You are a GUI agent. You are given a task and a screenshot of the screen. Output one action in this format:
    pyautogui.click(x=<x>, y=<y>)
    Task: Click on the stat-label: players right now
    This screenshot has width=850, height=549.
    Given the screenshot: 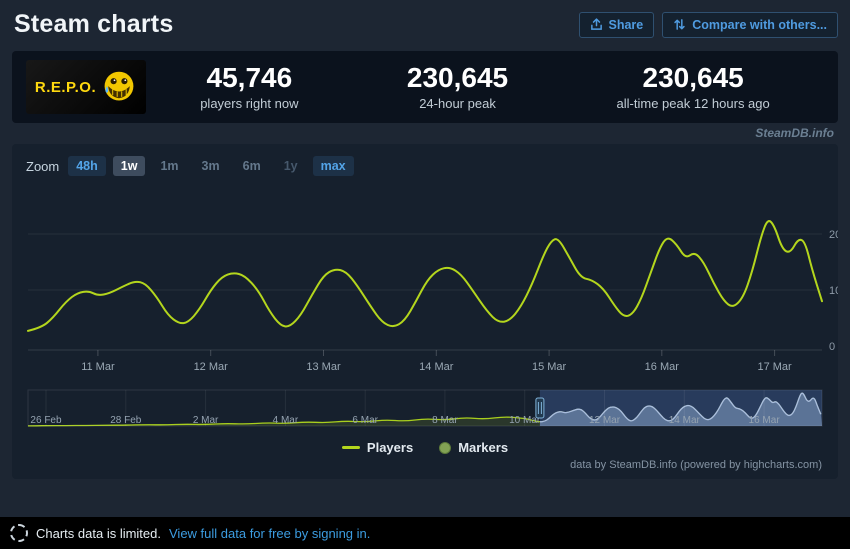 What is the action you would take?
    pyautogui.click(x=249, y=103)
    